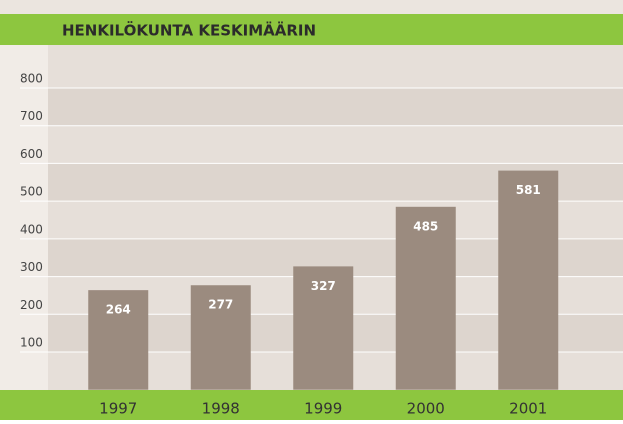 Image resolution: width=623 pixels, height=424 pixels. I want to click on value-label: 485, so click(425, 226).